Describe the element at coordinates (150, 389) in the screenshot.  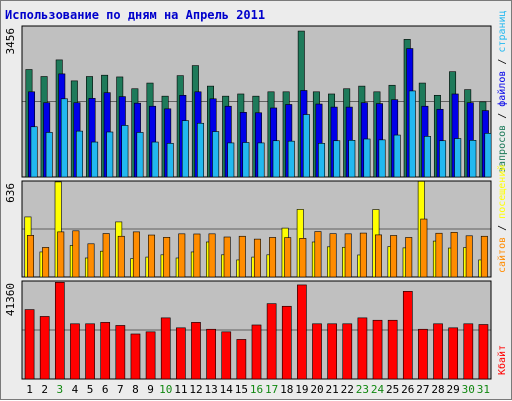
I see `x-tick-label: 9` at that location.